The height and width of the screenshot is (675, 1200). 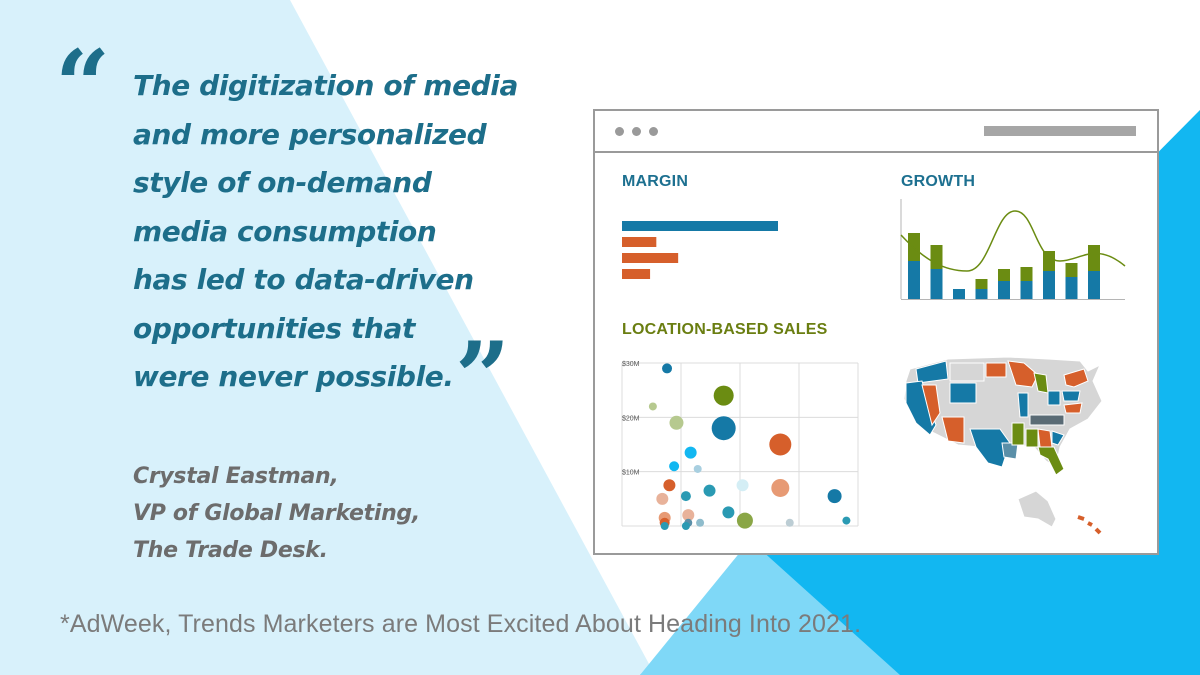 What do you see at coordinates (932, 372) in the screenshot?
I see `map-state-wa` at bounding box center [932, 372].